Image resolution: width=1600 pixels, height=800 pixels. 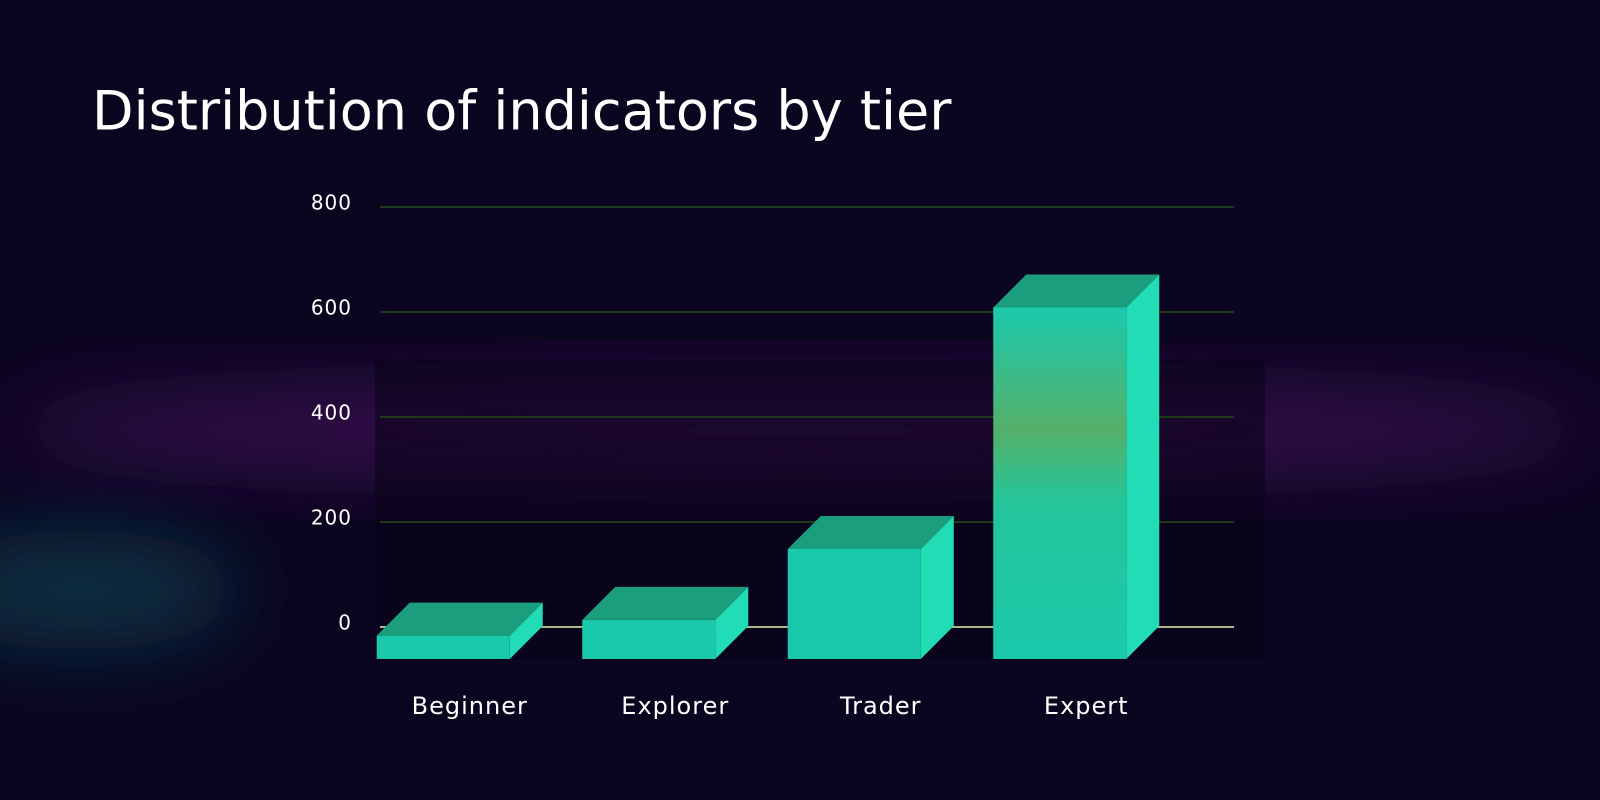 What do you see at coordinates (470, 706) in the screenshot?
I see `x-tick-label: Beginner` at bounding box center [470, 706].